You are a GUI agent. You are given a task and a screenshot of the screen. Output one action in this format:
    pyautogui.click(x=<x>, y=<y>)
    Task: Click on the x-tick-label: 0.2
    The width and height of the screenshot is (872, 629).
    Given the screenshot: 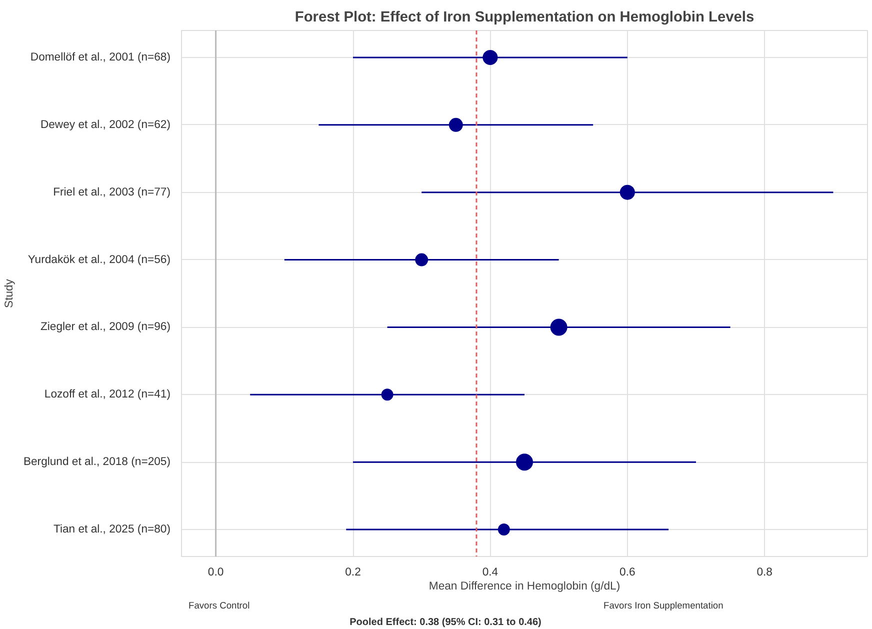 What is the action you would take?
    pyautogui.click(x=353, y=572)
    